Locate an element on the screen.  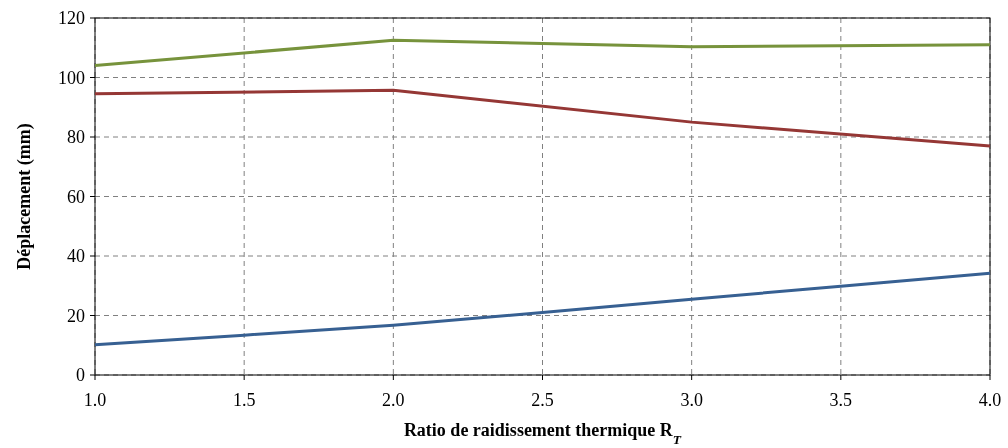
x-tick-label: 2.0 is located at coordinates (393, 400).